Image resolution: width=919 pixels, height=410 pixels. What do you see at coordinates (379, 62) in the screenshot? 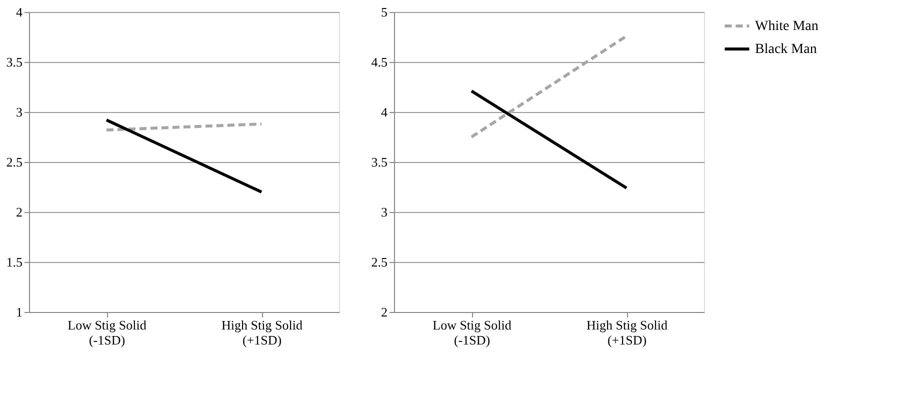
I see `y-tick-label: 4.5` at bounding box center [379, 62].